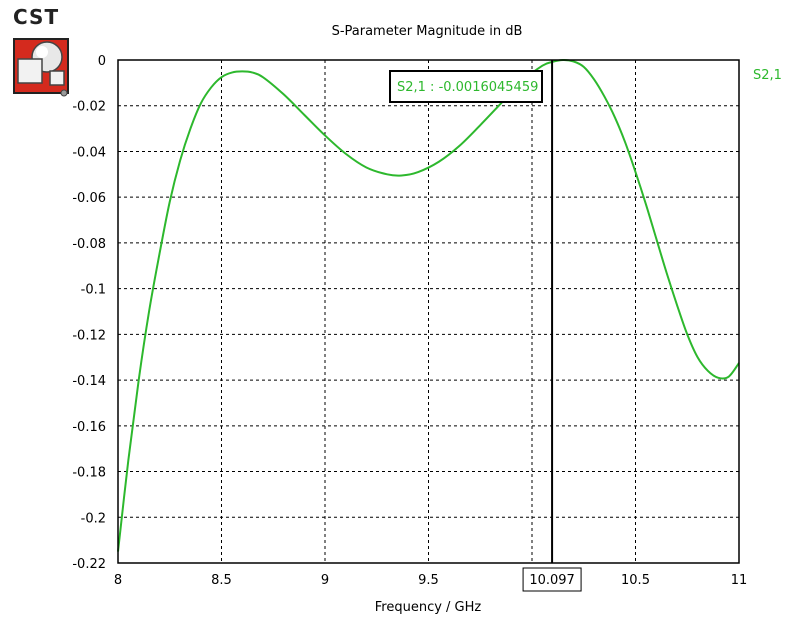  I want to click on y-tick-label: -0.02, so click(89, 107).